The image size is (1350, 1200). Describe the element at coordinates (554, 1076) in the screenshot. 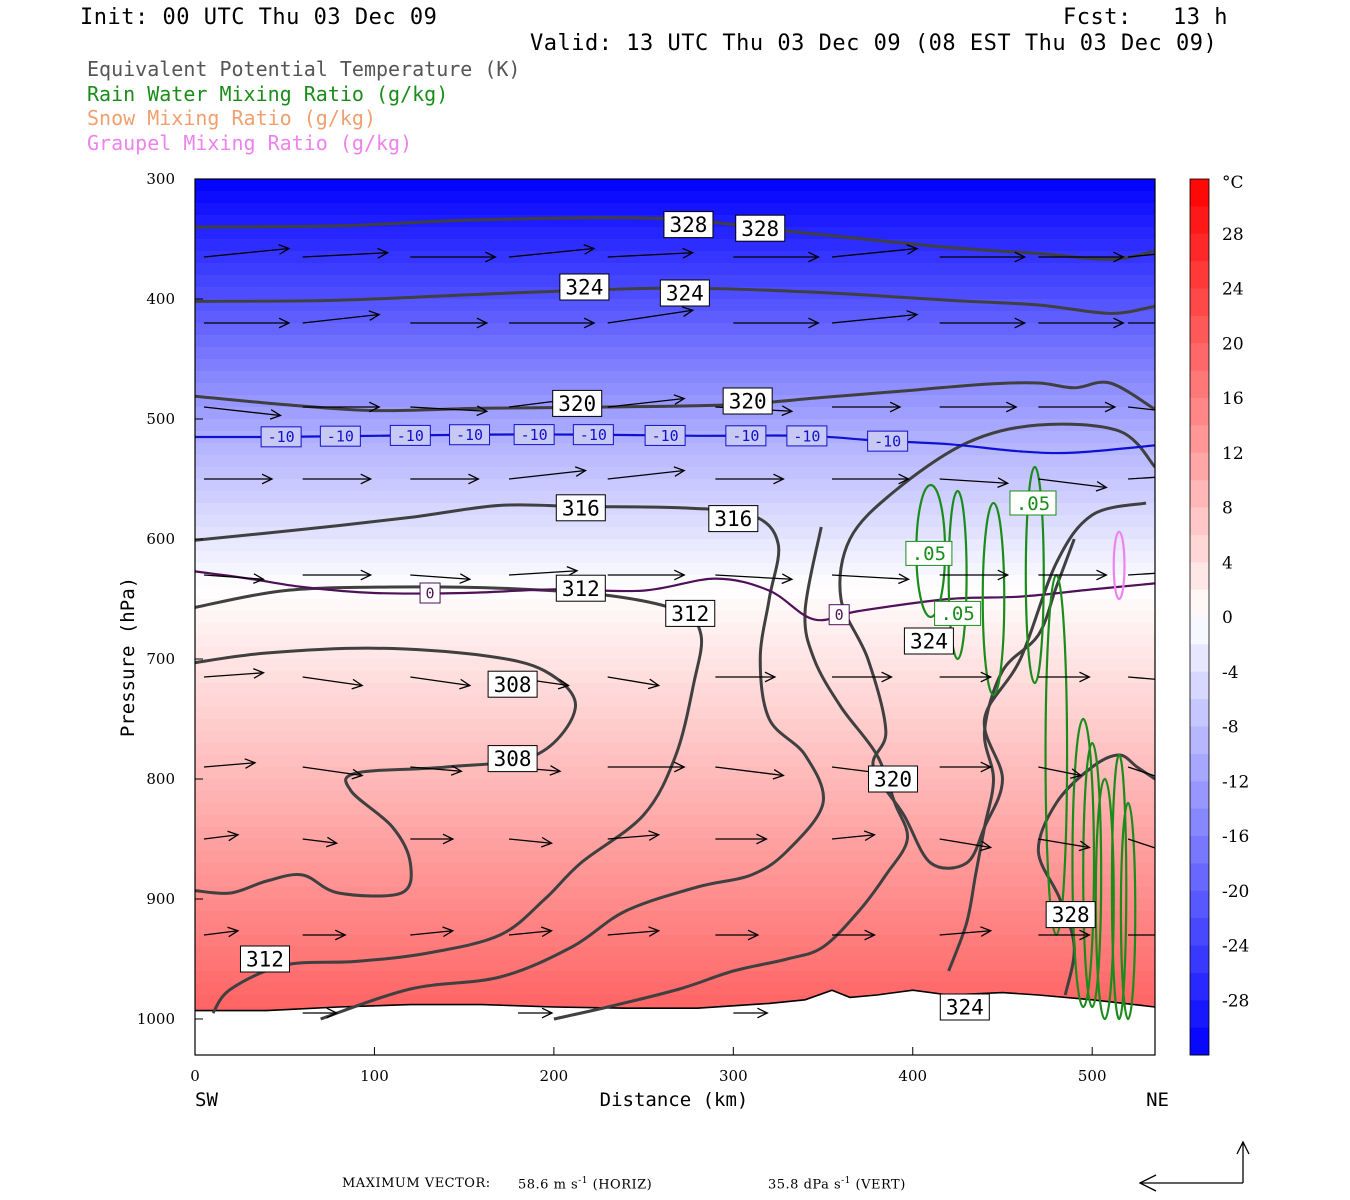

I see `x-tick-label: 200` at that location.